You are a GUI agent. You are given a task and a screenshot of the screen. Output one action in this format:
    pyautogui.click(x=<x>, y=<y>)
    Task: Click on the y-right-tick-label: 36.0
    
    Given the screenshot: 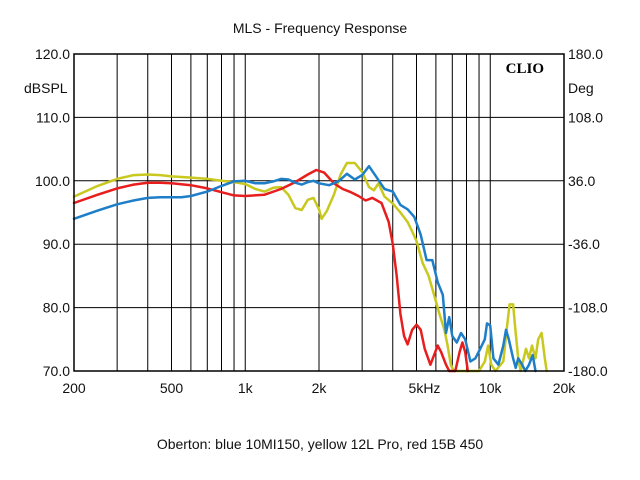 What is the action you would take?
    pyautogui.click(x=581, y=181)
    